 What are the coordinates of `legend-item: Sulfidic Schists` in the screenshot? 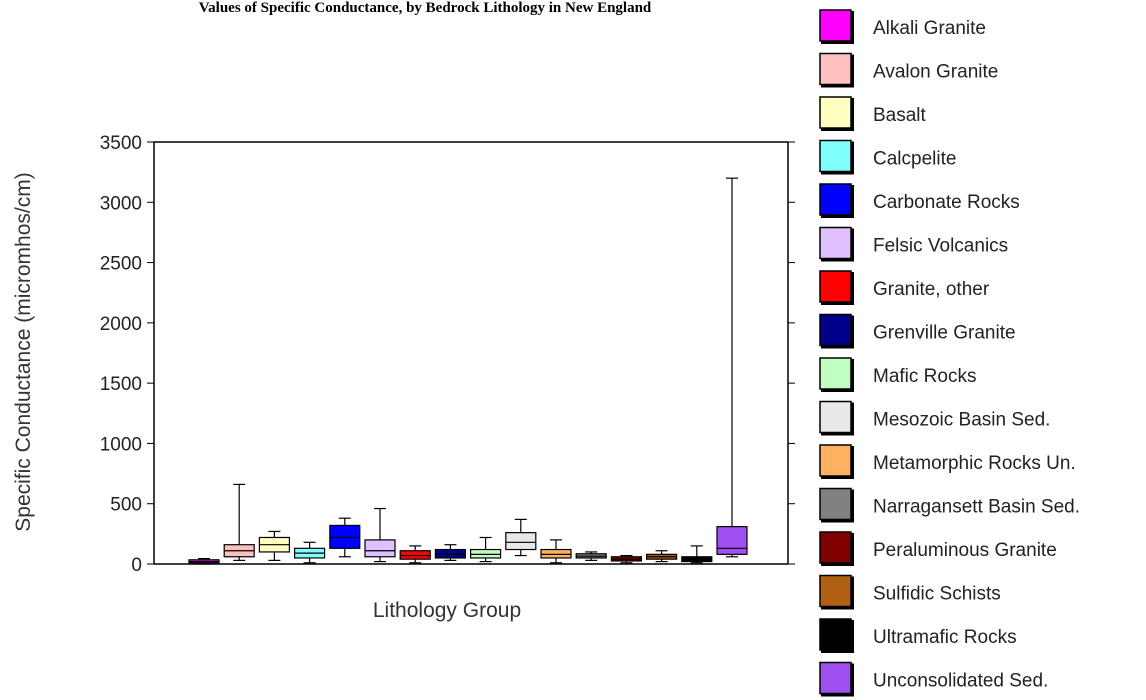 It's located at (910, 592).